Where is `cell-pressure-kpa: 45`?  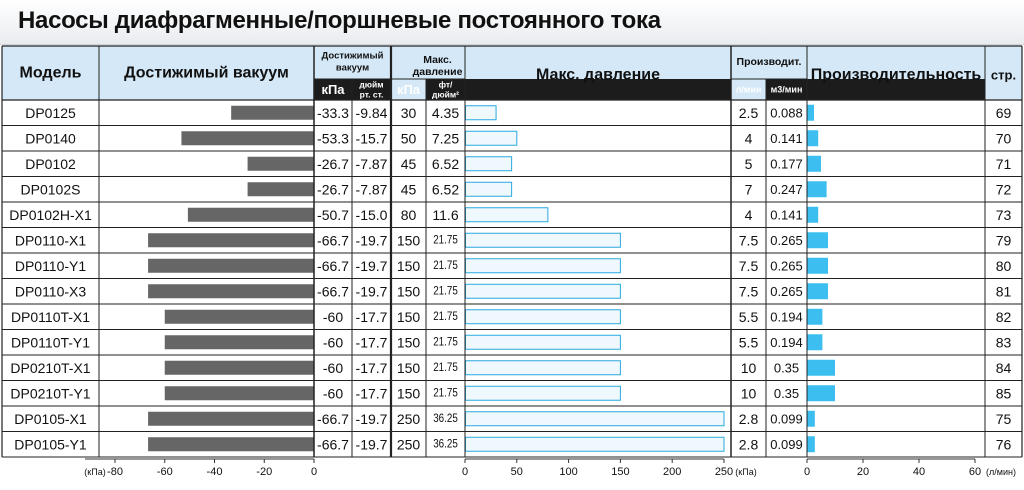
cell-pressure-kpa: 45 is located at coordinates (409, 189).